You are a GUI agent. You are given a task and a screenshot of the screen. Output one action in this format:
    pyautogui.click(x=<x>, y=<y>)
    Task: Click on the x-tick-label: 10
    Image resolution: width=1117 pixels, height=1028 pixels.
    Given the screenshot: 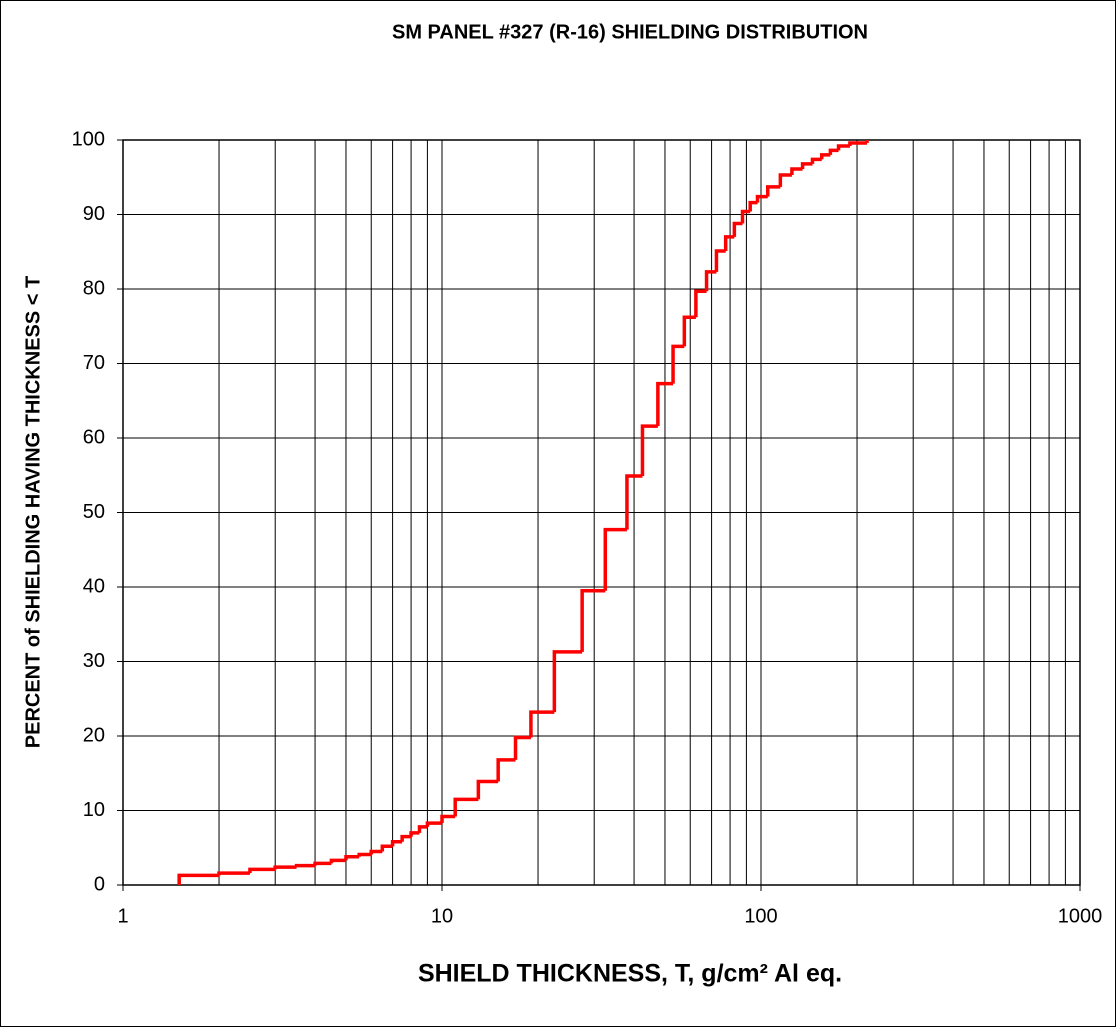 What is the action you would take?
    pyautogui.click(x=442, y=916)
    